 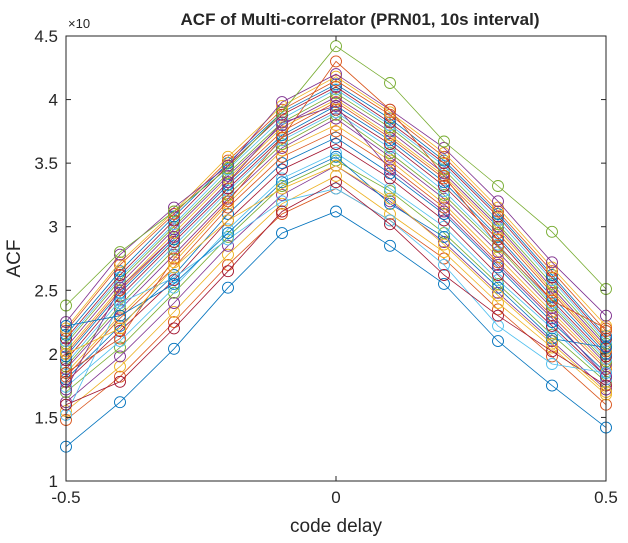 What do you see at coordinates (53, 227) in the screenshot?
I see `y-tick-label: 3` at bounding box center [53, 227].